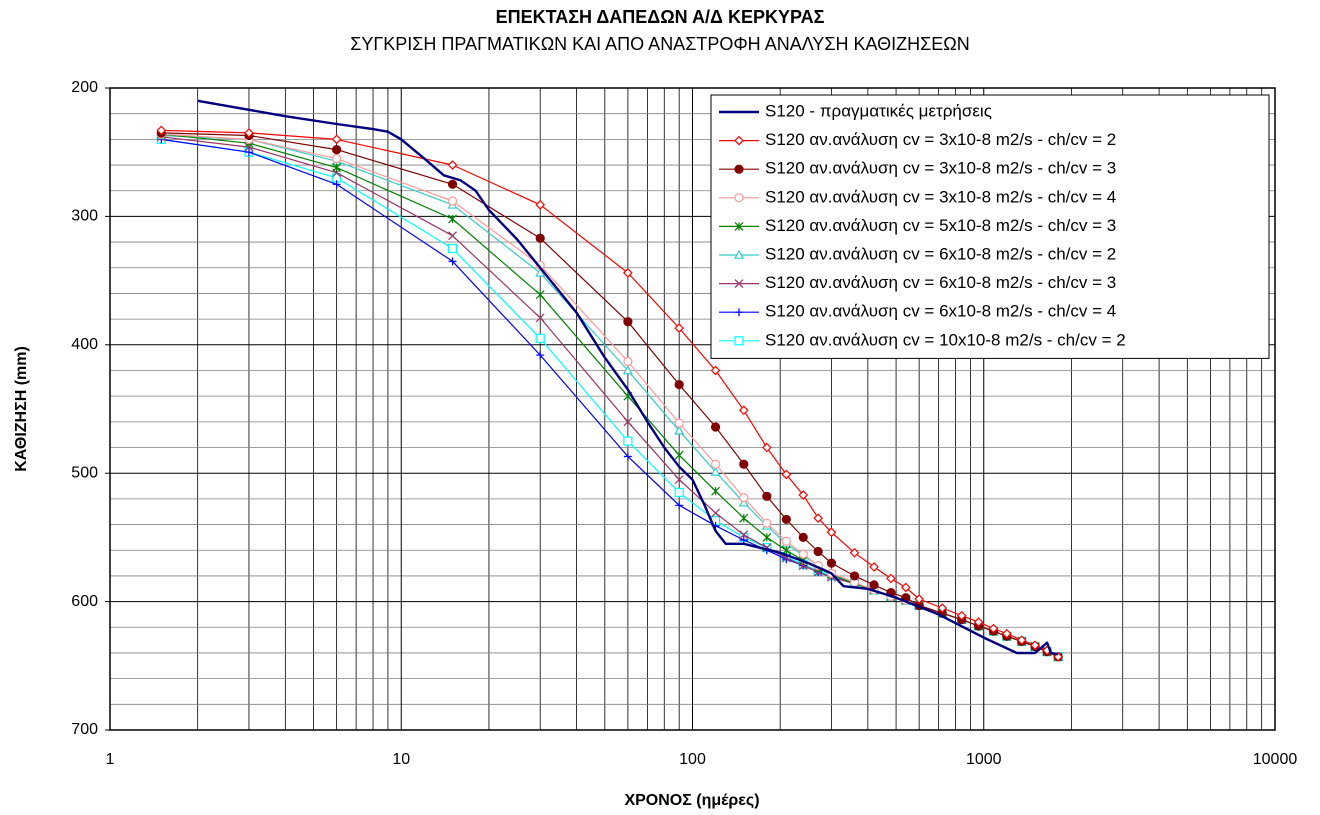  I want to click on chart-title: ΕΠΕΚΤΑΣΗ ΔΑΠΕΔΩΝ Α/Δ ΚΕΡΚΥΡΑΣ, so click(660, 17).